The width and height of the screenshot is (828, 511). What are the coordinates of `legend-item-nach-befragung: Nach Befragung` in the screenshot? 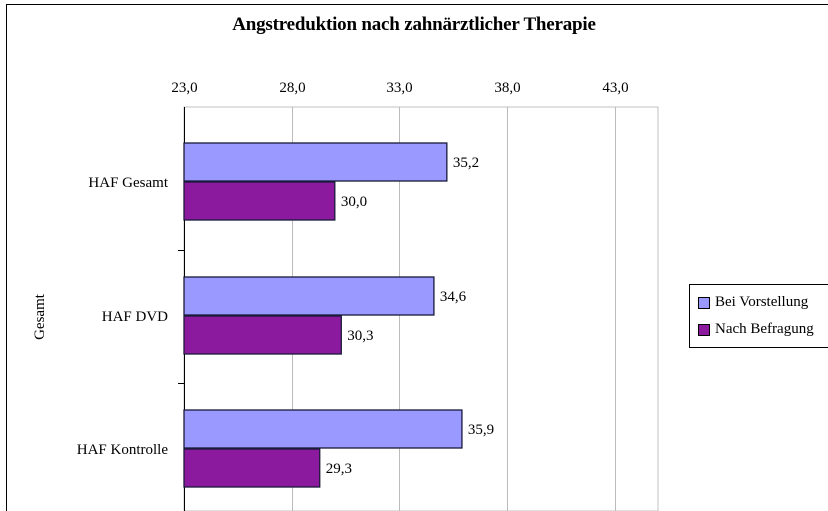 It's located at (756, 329).